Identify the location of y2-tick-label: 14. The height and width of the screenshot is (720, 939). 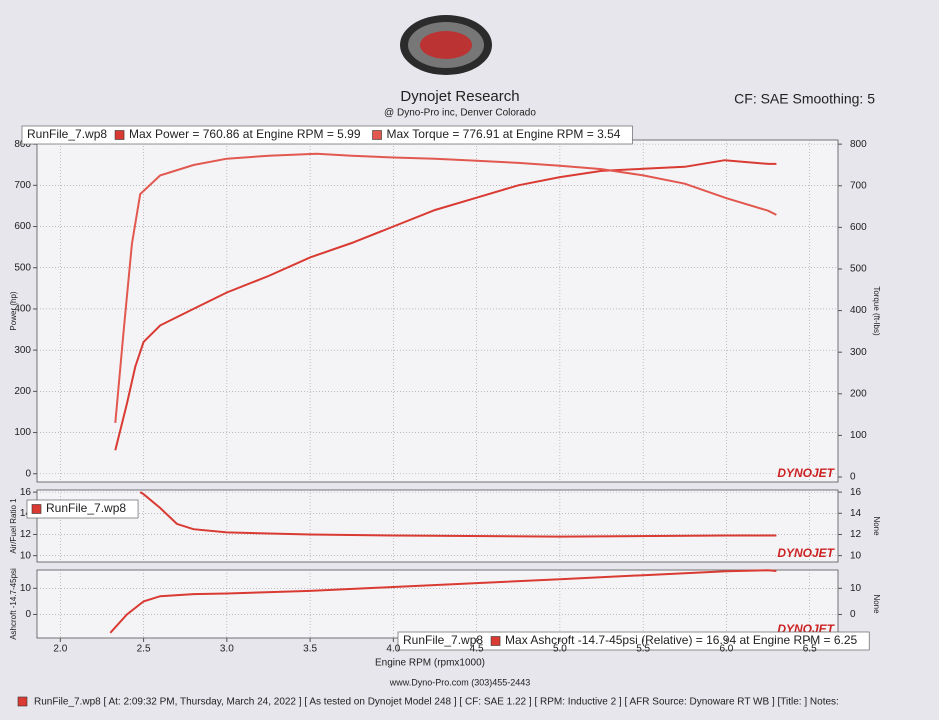
(856, 513).